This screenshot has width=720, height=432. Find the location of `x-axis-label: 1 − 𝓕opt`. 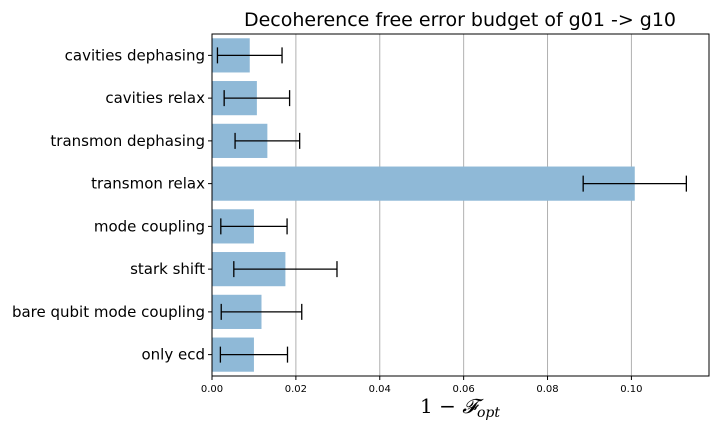

x-axis-label: 1 − 𝓕opt is located at coordinates (460, 407).